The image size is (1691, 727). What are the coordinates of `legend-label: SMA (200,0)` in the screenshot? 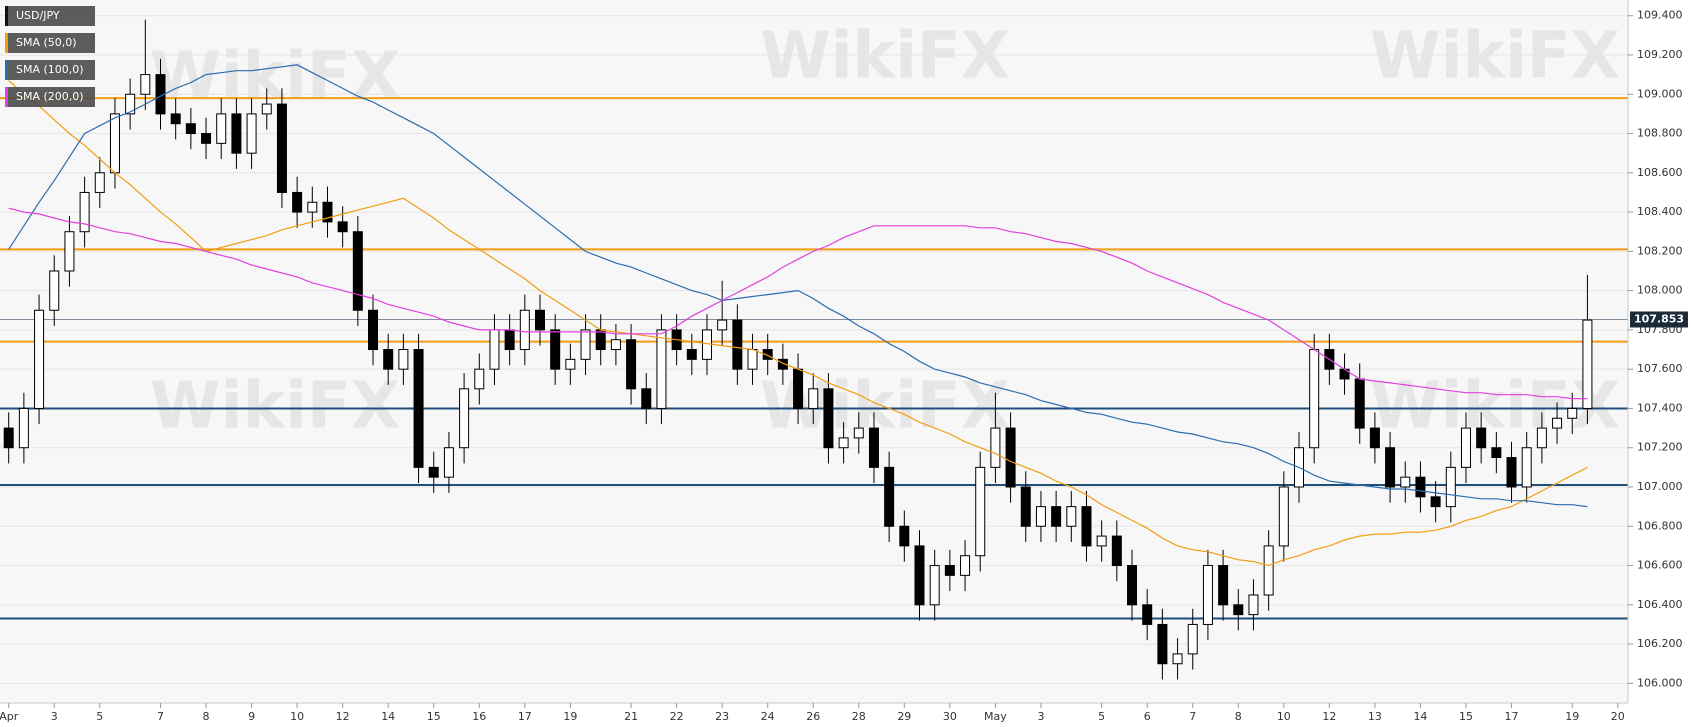 It's located at (50, 96).